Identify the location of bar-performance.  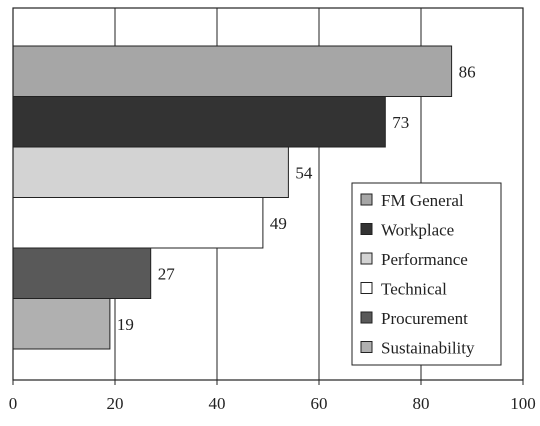
(150, 172).